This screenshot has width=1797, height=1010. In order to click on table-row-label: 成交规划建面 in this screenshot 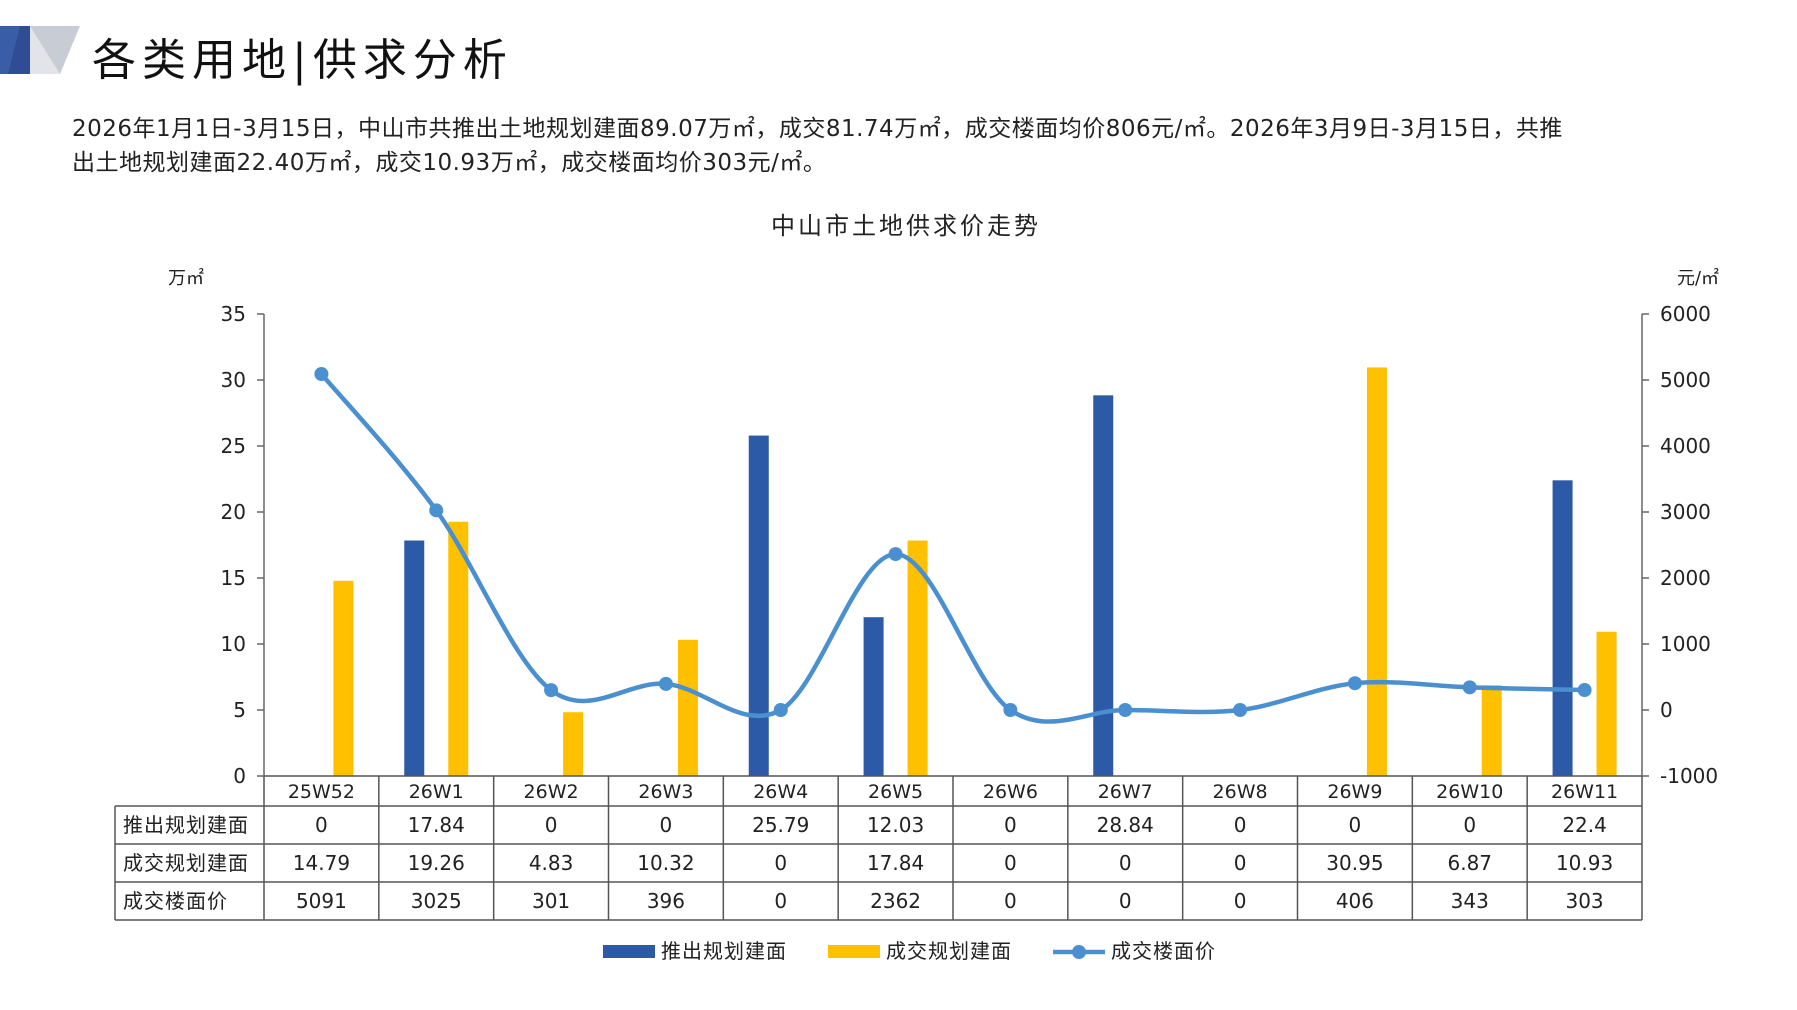, I will do `click(186, 863)`.